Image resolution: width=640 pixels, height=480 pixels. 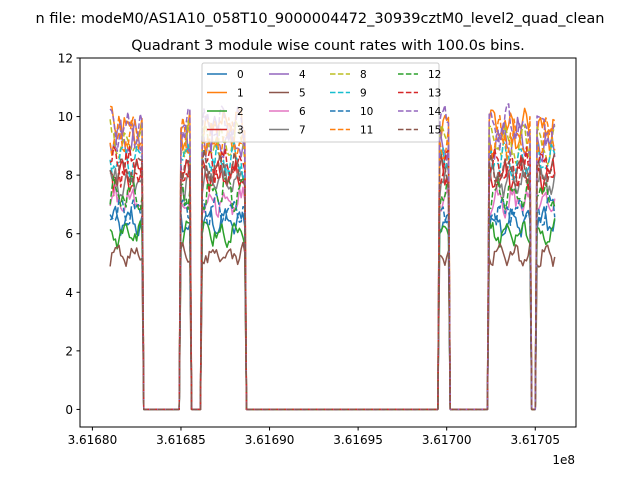 What do you see at coordinates (65, 59) in the screenshot?
I see `y-tick-label: 12` at bounding box center [65, 59].